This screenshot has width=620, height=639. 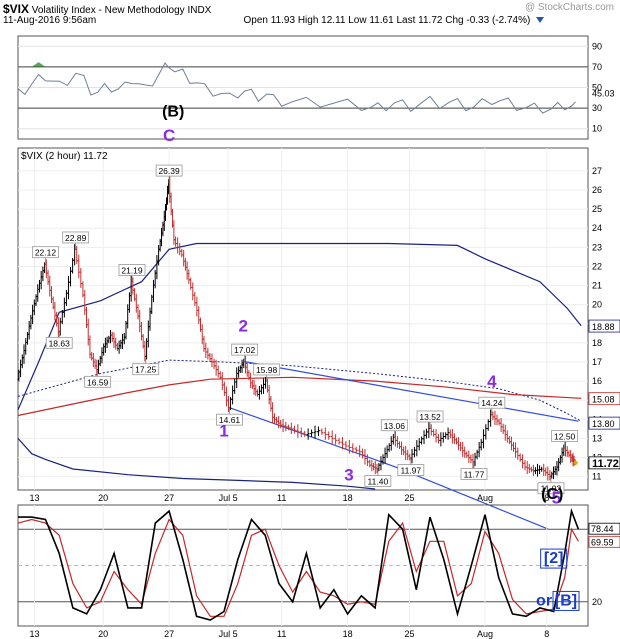 I want to click on trendline-extension, so click(x=472, y=498).